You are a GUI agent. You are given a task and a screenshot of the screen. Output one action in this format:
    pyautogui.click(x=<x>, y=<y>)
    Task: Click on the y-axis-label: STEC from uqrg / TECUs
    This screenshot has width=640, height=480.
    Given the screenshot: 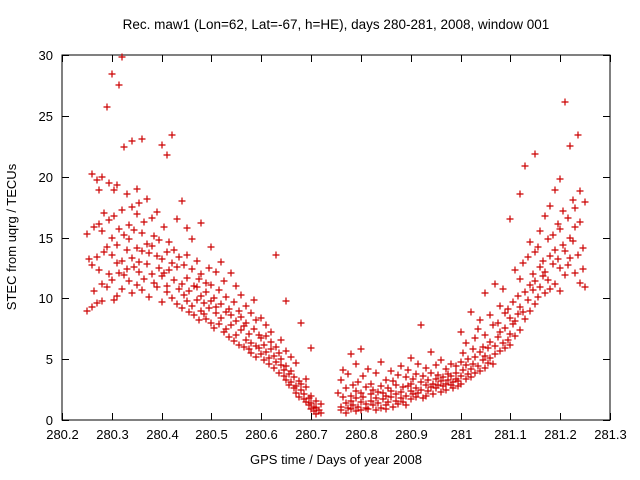 What is the action you would take?
    pyautogui.click(x=11, y=236)
    